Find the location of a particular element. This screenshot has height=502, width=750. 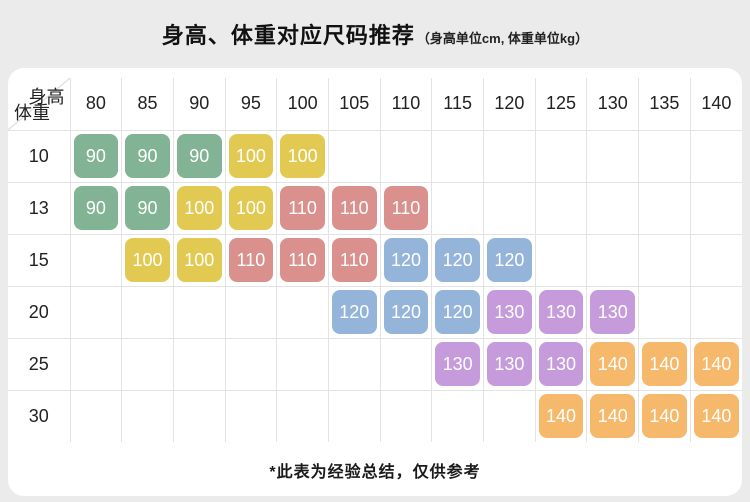

height-header-cell: 130 is located at coordinates (613, 104).